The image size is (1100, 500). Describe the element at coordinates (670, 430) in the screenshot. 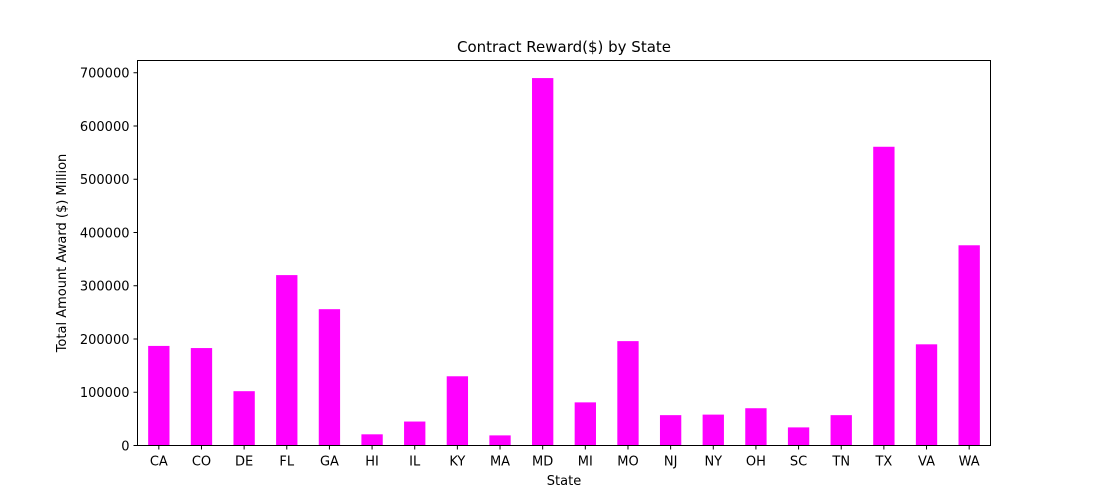

I see `bar-nj` at that location.